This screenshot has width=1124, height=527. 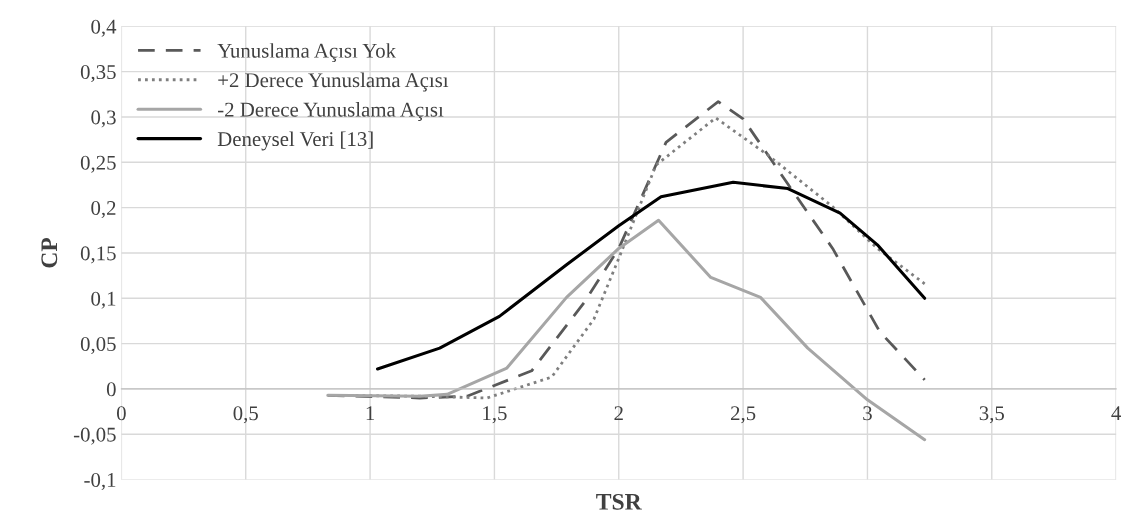 What do you see at coordinates (94, 436) in the screenshot?
I see `y-tick-label: -0,05` at bounding box center [94, 436].